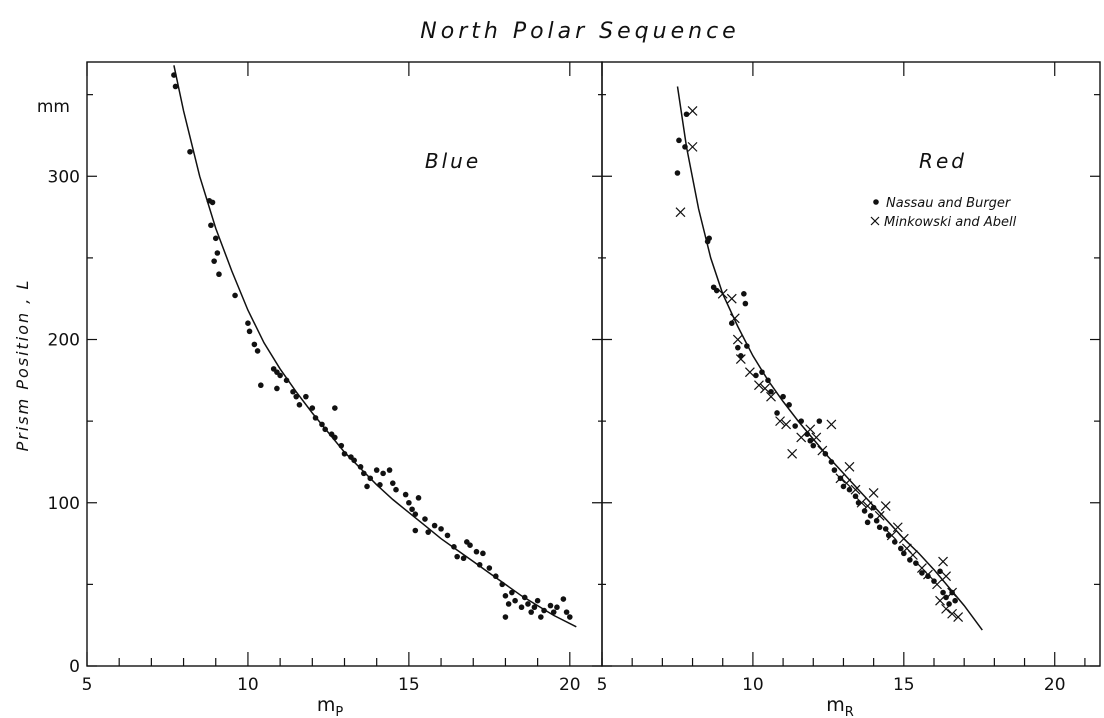 This screenshot has height=718, width=1104. Describe the element at coordinates (339, 711) in the screenshot. I see `blue-x-axis-label-subscript: P` at that location.